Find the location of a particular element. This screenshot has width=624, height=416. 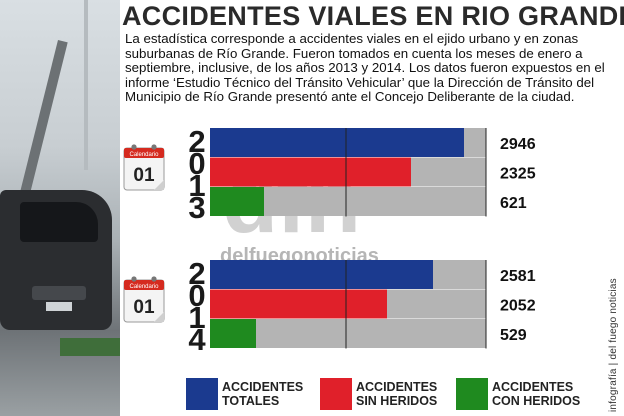

group-2014-year-digit: 2 is located at coordinates (196, 273).